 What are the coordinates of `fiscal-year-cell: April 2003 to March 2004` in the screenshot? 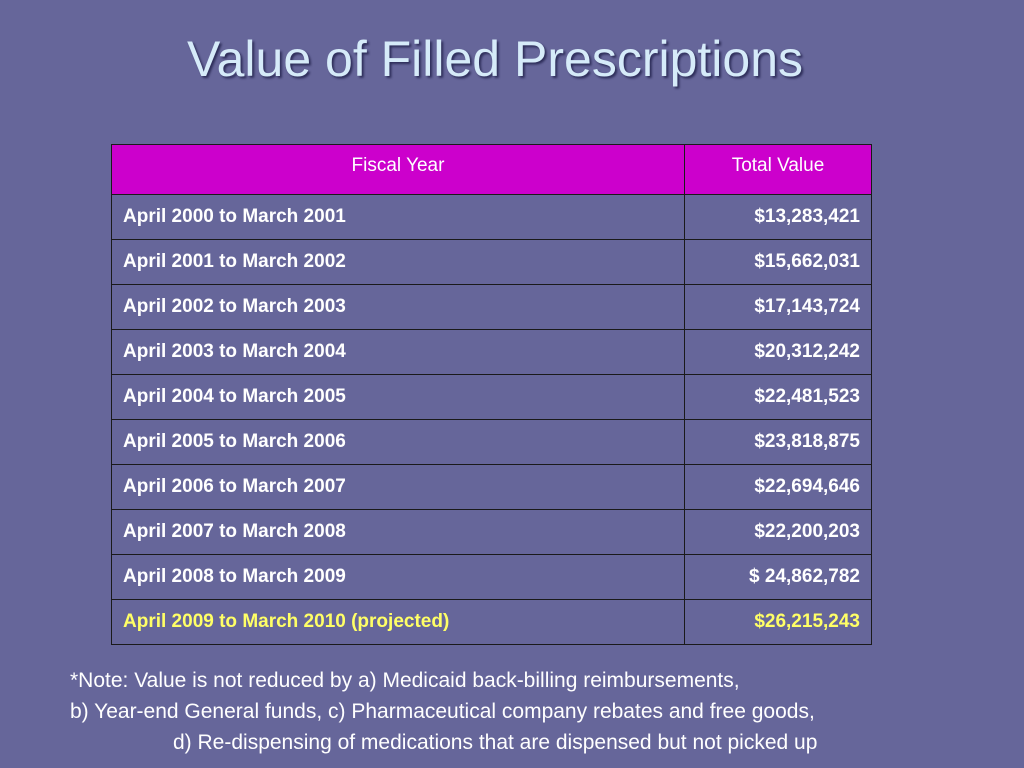 It's located at (398, 352).